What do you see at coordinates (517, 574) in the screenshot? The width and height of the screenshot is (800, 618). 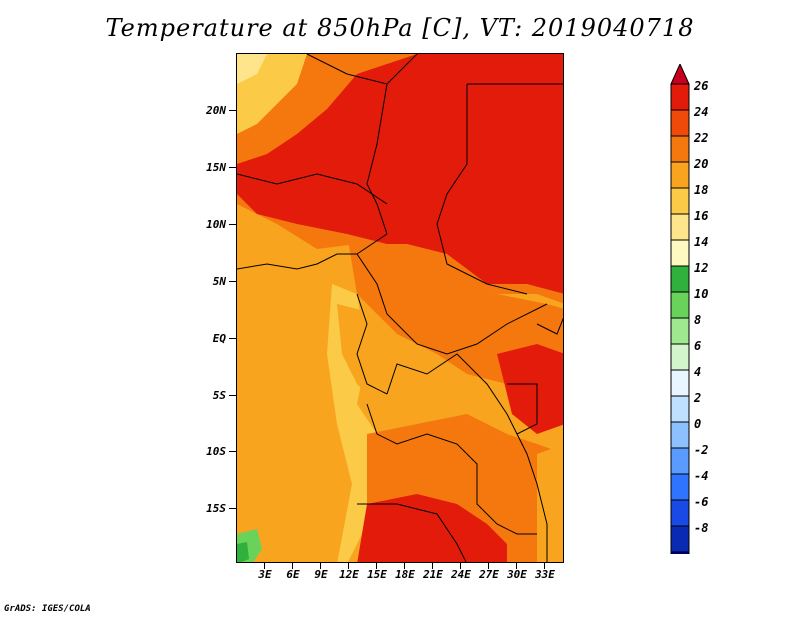 I see `lon-label-30e: 30E` at bounding box center [517, 574].